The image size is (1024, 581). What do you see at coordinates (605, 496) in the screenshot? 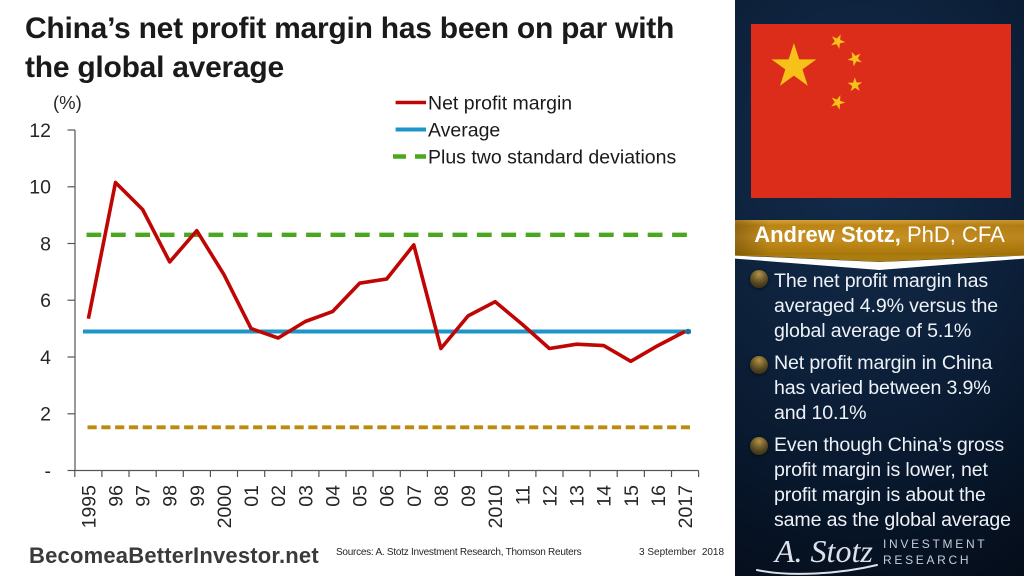
I see `svg-text: 14` at bounding box center [605, 496].